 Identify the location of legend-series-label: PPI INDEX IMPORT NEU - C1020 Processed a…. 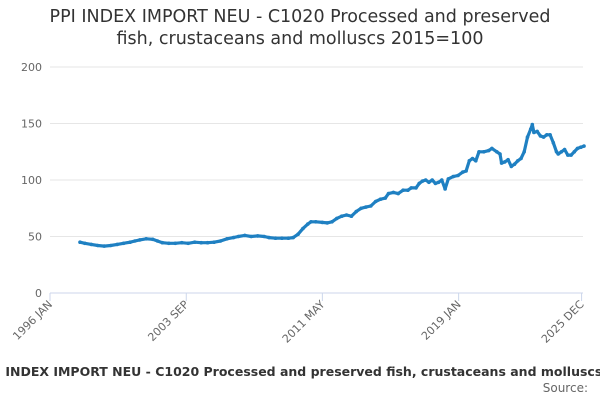
(300, 371).